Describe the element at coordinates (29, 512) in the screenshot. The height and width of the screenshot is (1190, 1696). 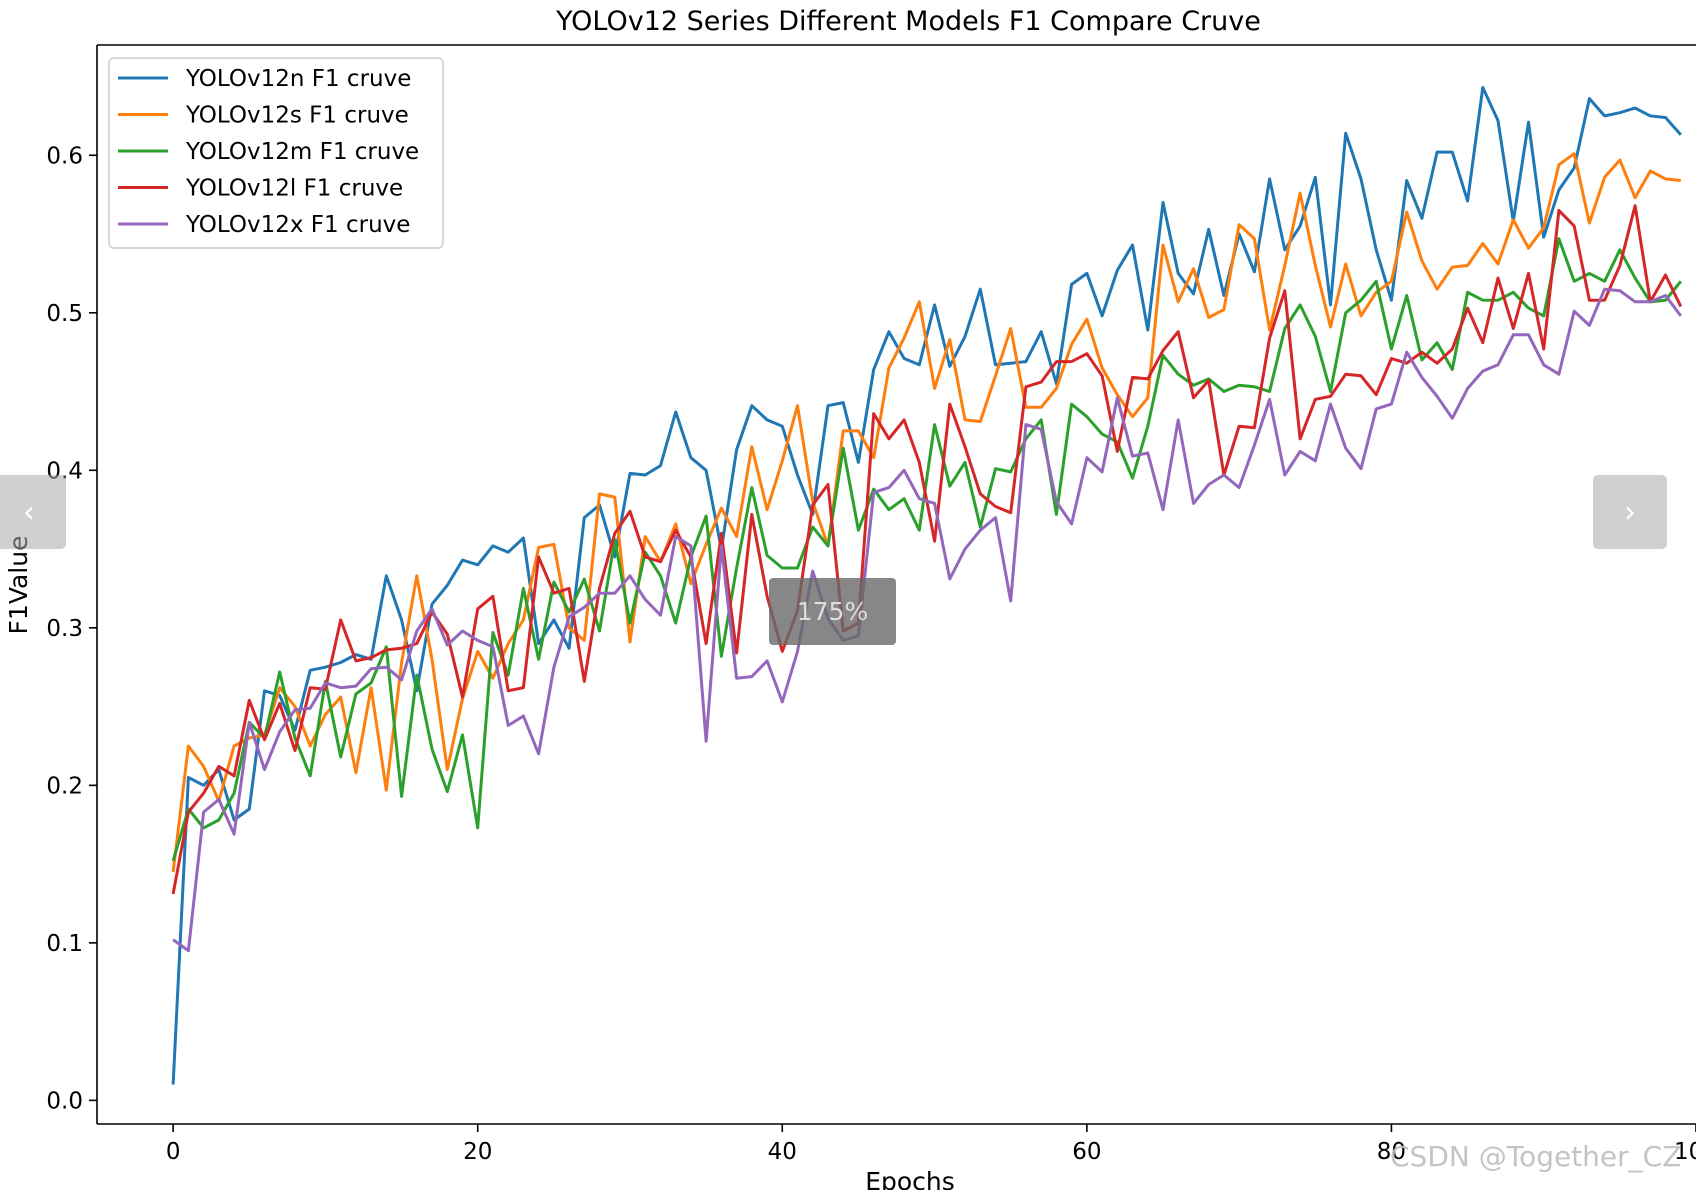
I see `chevron-left-icon: ‹` at that location.